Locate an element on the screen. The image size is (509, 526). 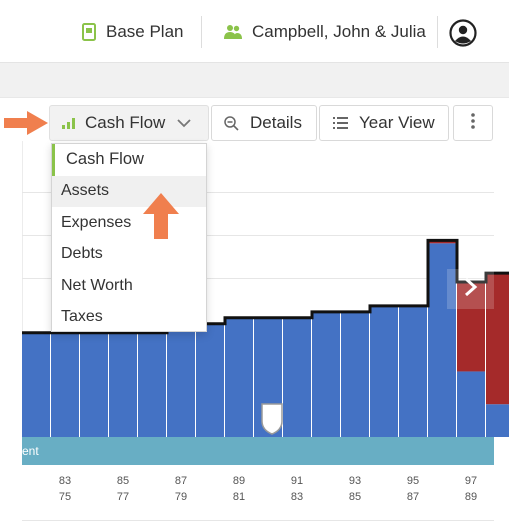
age-tick-label: 79 is located at coordinates (181, 497).